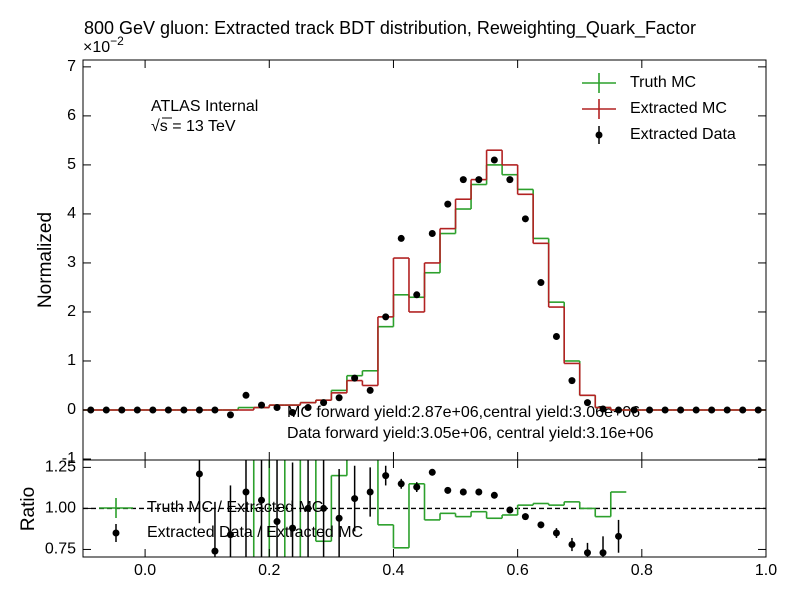 Image resolution: width=799 pixels, height=599 pixels. What do you see at coordinates (193, 126) in the screenshot?
I see `annotation: √s = 13 TeV` at bounding box center [193, 126].